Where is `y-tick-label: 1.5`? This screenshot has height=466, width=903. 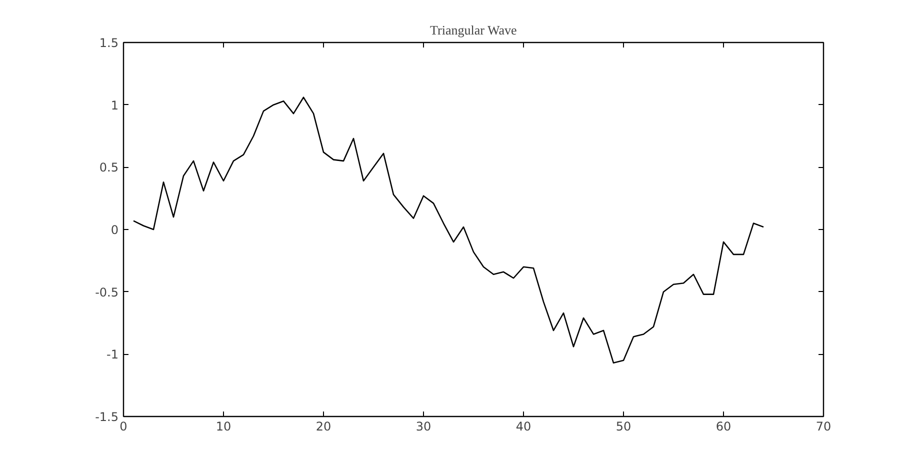 y-tick-label: 1.5 is located at coordinates (109, 43).